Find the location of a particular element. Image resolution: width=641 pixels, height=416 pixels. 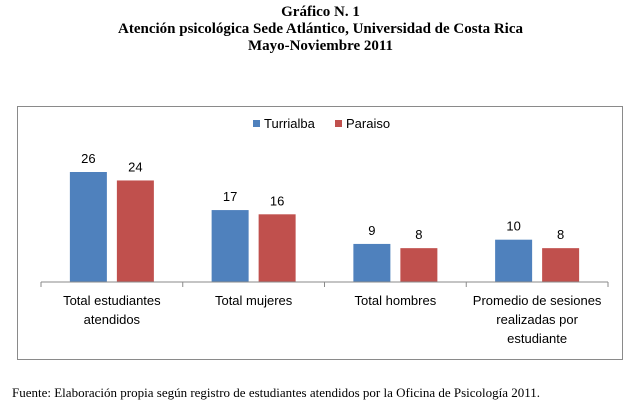

data-label-paraiso-0: 24 is located at coordinates (135, 166).